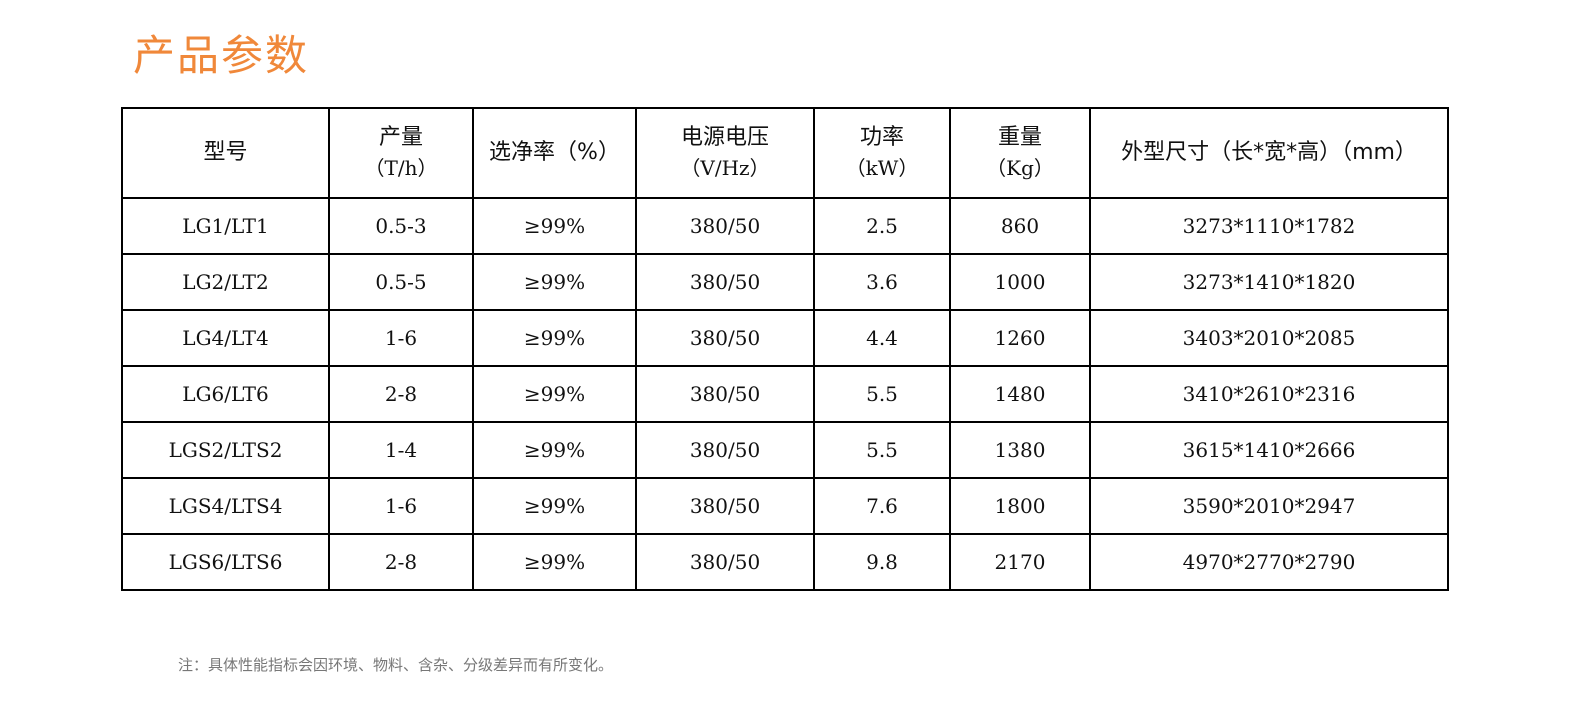  Describe the element at coordinates (225, 562) in the screenshot. I see `table-cell: LGS6/LTS6` at that location.